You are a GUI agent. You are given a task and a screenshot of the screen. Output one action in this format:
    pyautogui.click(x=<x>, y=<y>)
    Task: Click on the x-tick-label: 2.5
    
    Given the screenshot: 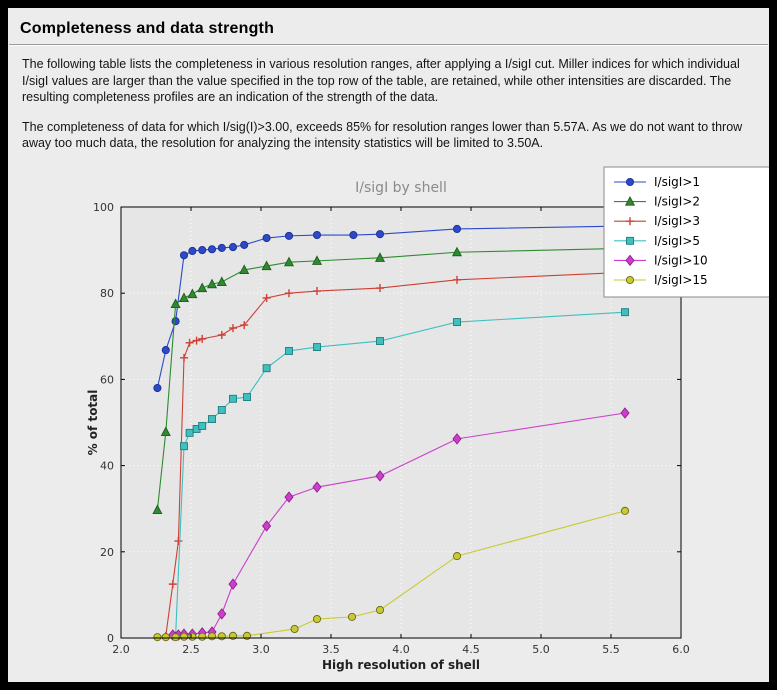 What is the action you would take?
    pyautogui.click(x=191, y=649)
    